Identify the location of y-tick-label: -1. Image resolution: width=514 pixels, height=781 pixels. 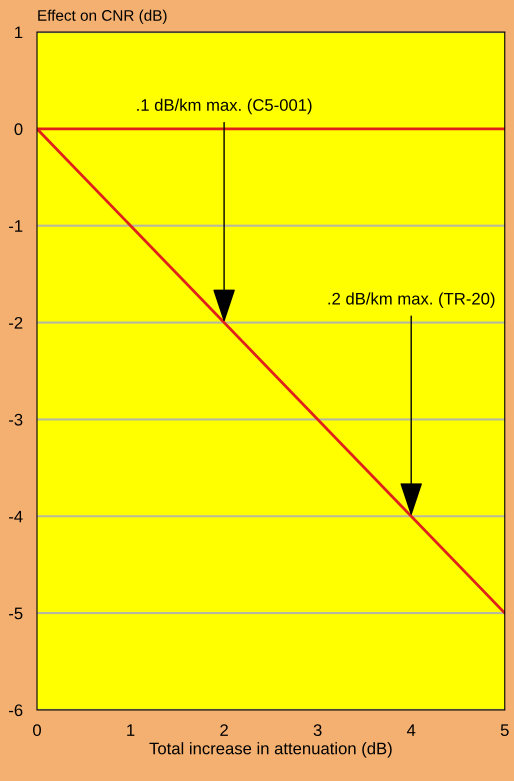
(15, 226).